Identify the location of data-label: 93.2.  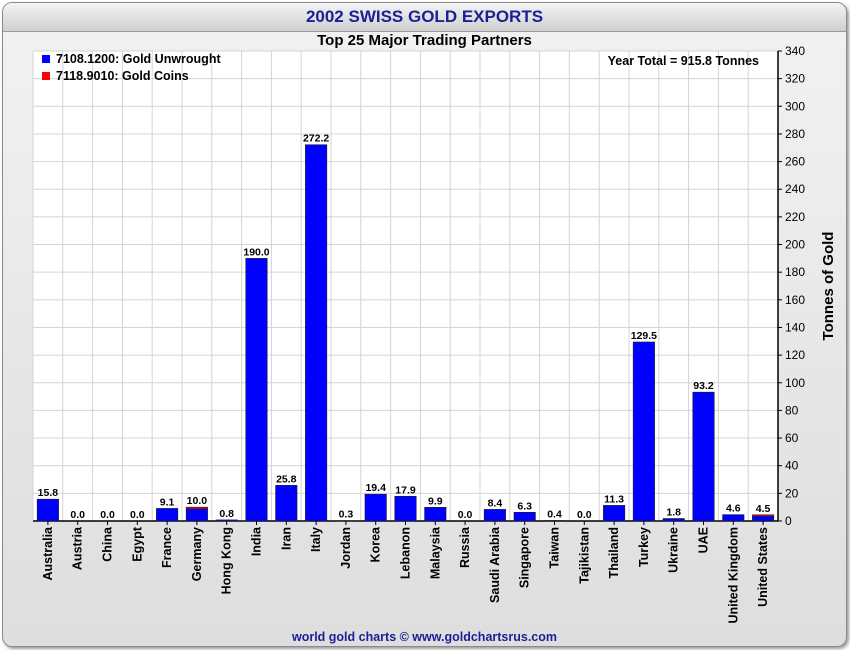
(703, 386).